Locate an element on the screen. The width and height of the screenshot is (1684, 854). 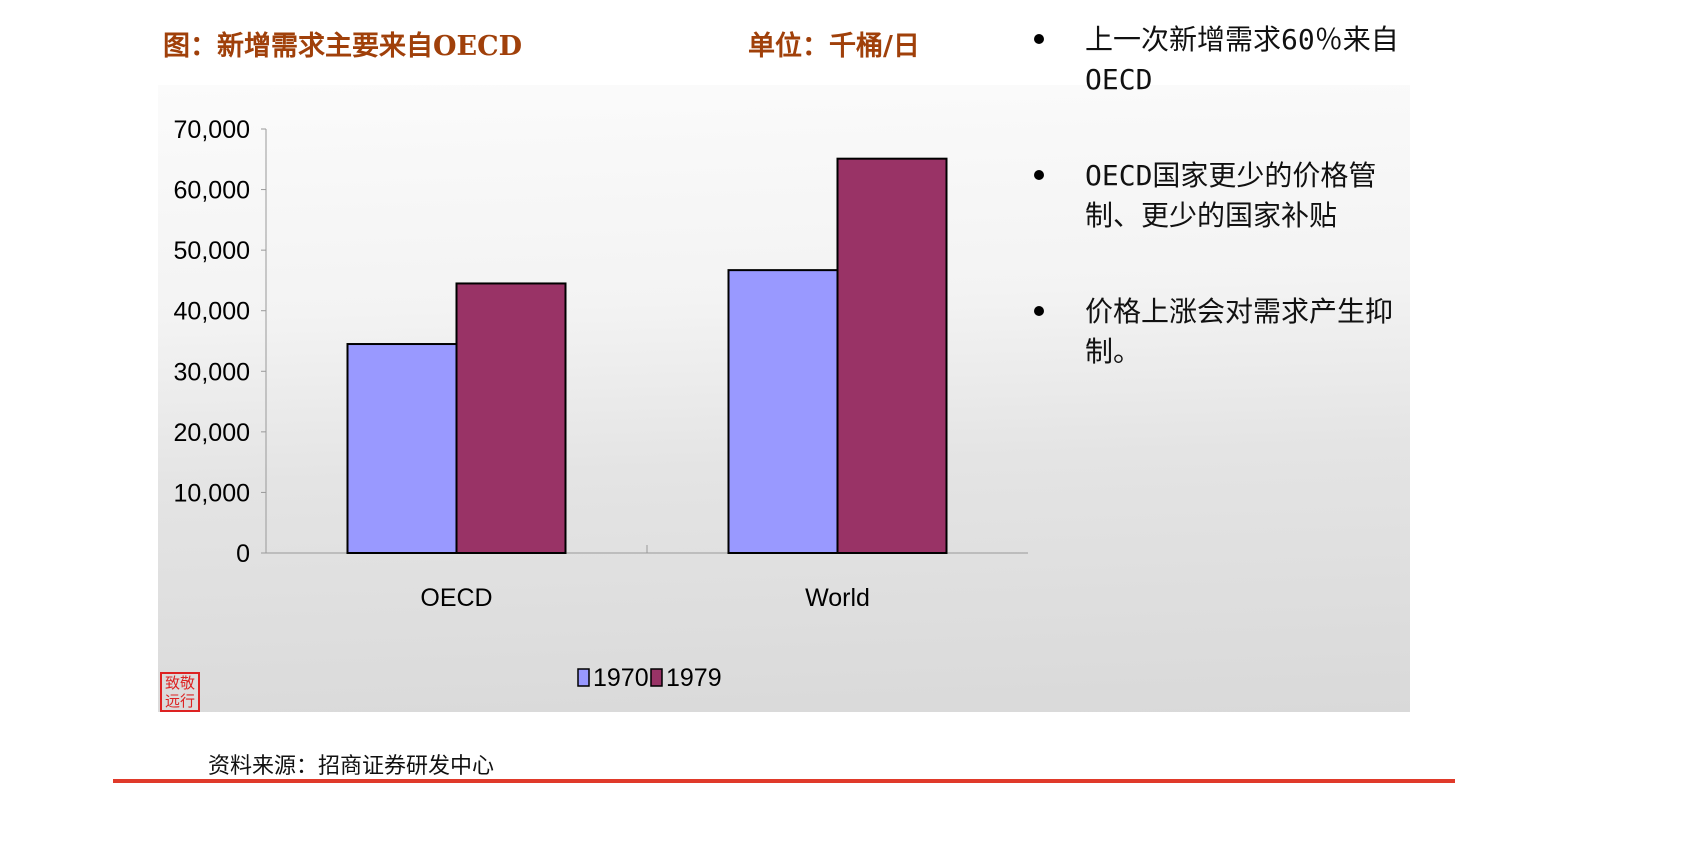
bullet-item: OECD国家更少的价格管制、更少的国家补贴 is located at coordinates (1220, 196).